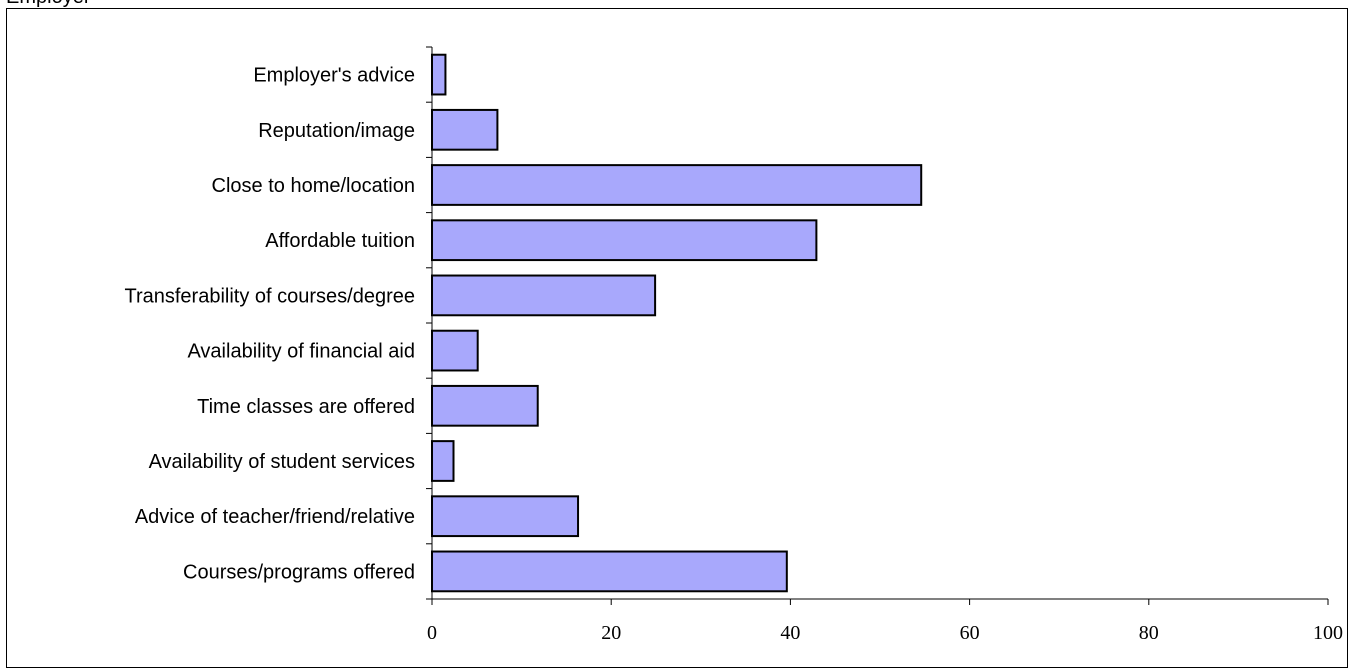 This screenshot has width=1357, height=668. I want to click on category-label: Employer's advice, so click(334, 76).